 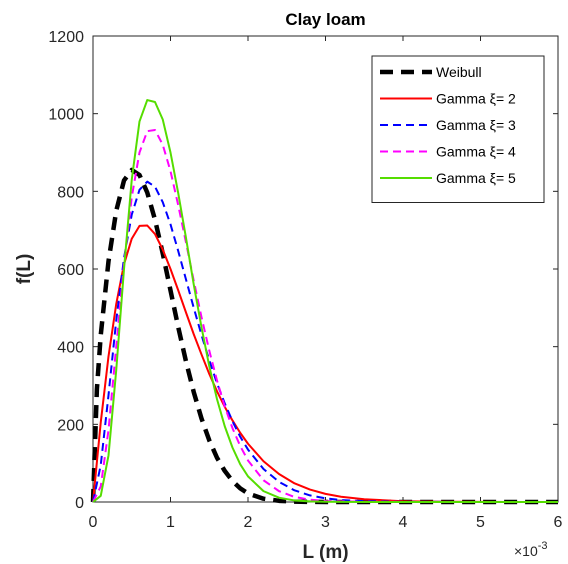 What do you see at coordinates (558, 522) in the screenshot?
I see `x-tick-label: 6` at bounding box center [558, 522].